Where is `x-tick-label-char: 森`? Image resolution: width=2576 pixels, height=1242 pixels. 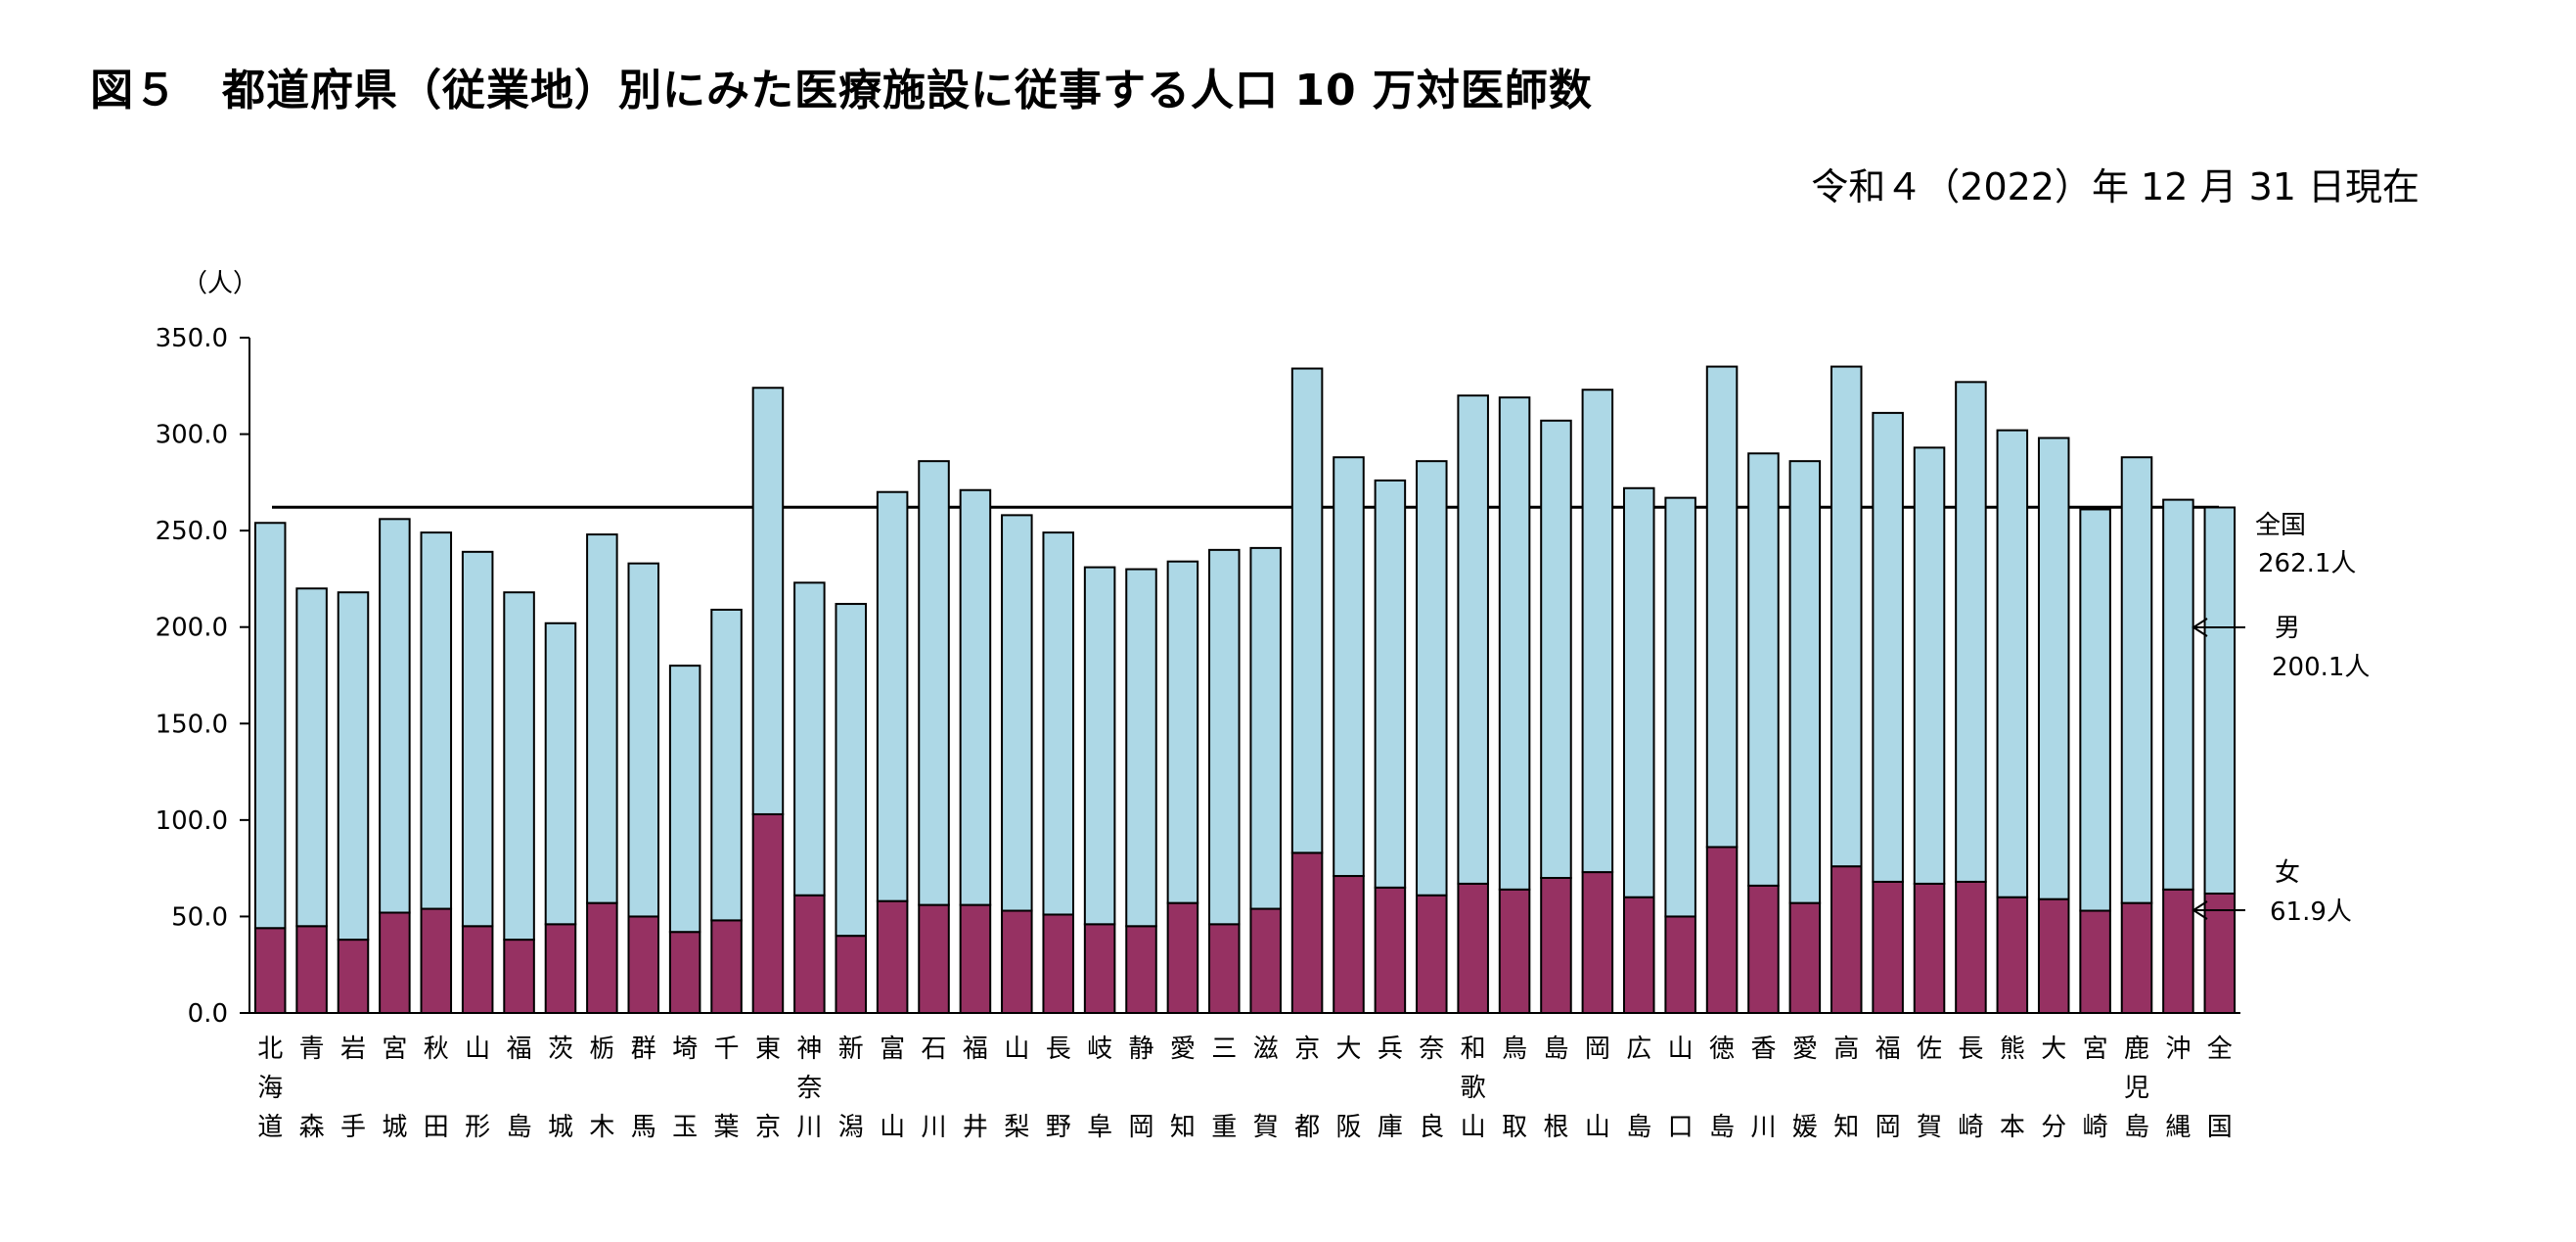
x-tick-label-char: 森 is located at coordinates (312, 1127).